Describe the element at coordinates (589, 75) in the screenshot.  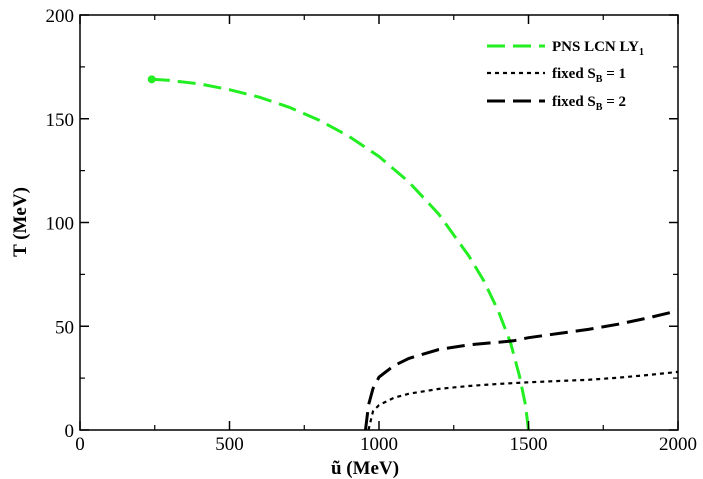
I see `legend-label-2: fixed SB = 1` at that location.